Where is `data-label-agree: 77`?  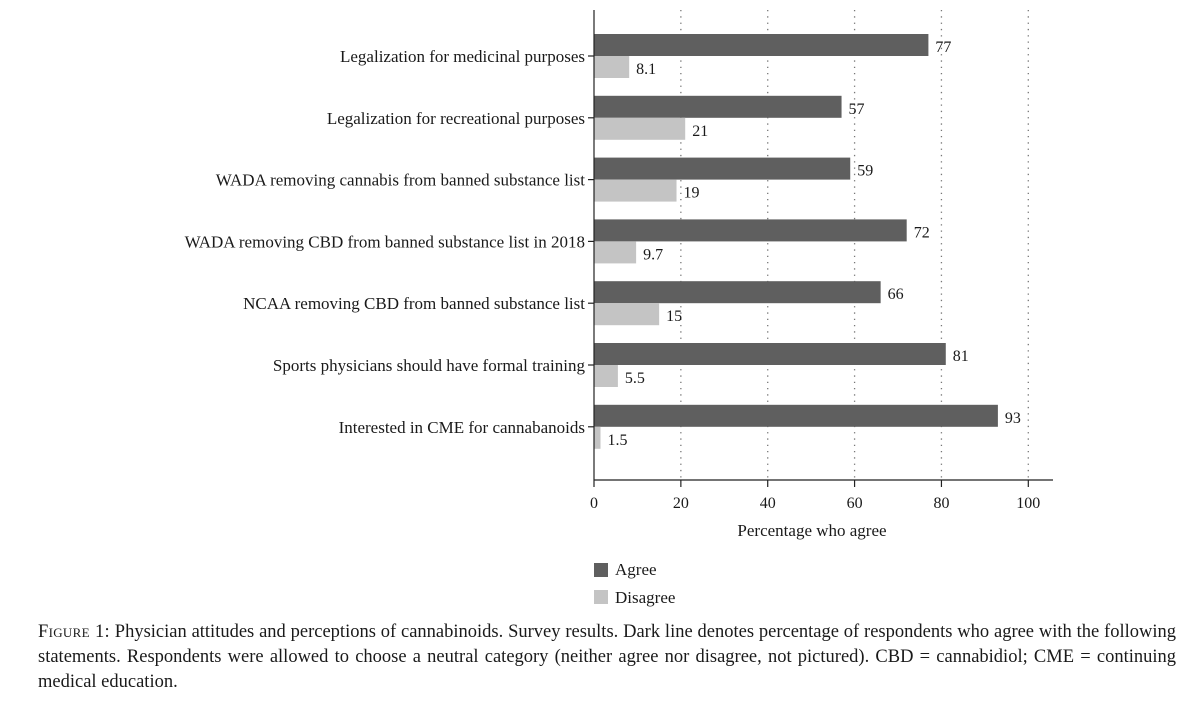 data-label-agree: 77 is located at coordinates (943, 47).